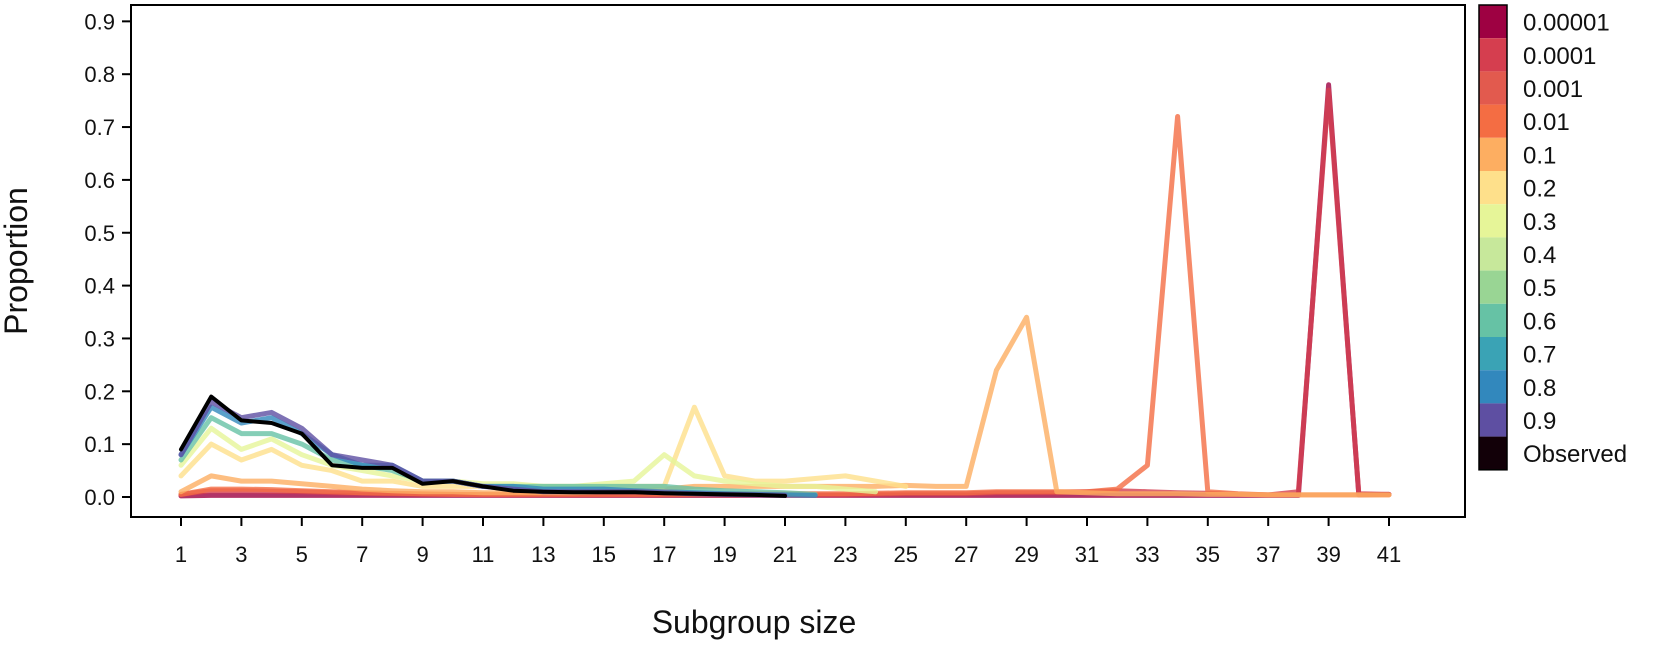 This screenshot has width=1658, height=655. Describe the element at coordinates (241, 554) in the screenshot. I see `x-tick-label: 3` at that location.